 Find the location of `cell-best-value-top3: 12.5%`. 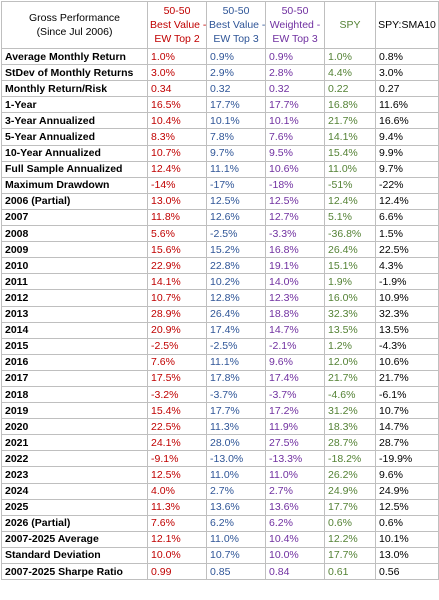

cell-best-value-top3: 12.5% is located at coordinates (236, 201).